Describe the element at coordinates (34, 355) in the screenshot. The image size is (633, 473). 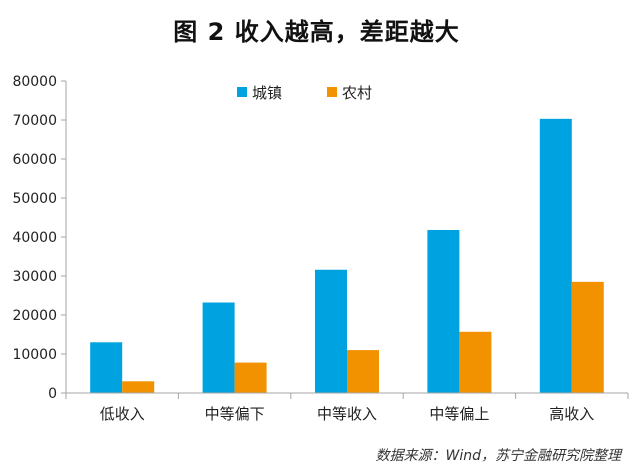
I see `y-tick-label: 10000` at that location.